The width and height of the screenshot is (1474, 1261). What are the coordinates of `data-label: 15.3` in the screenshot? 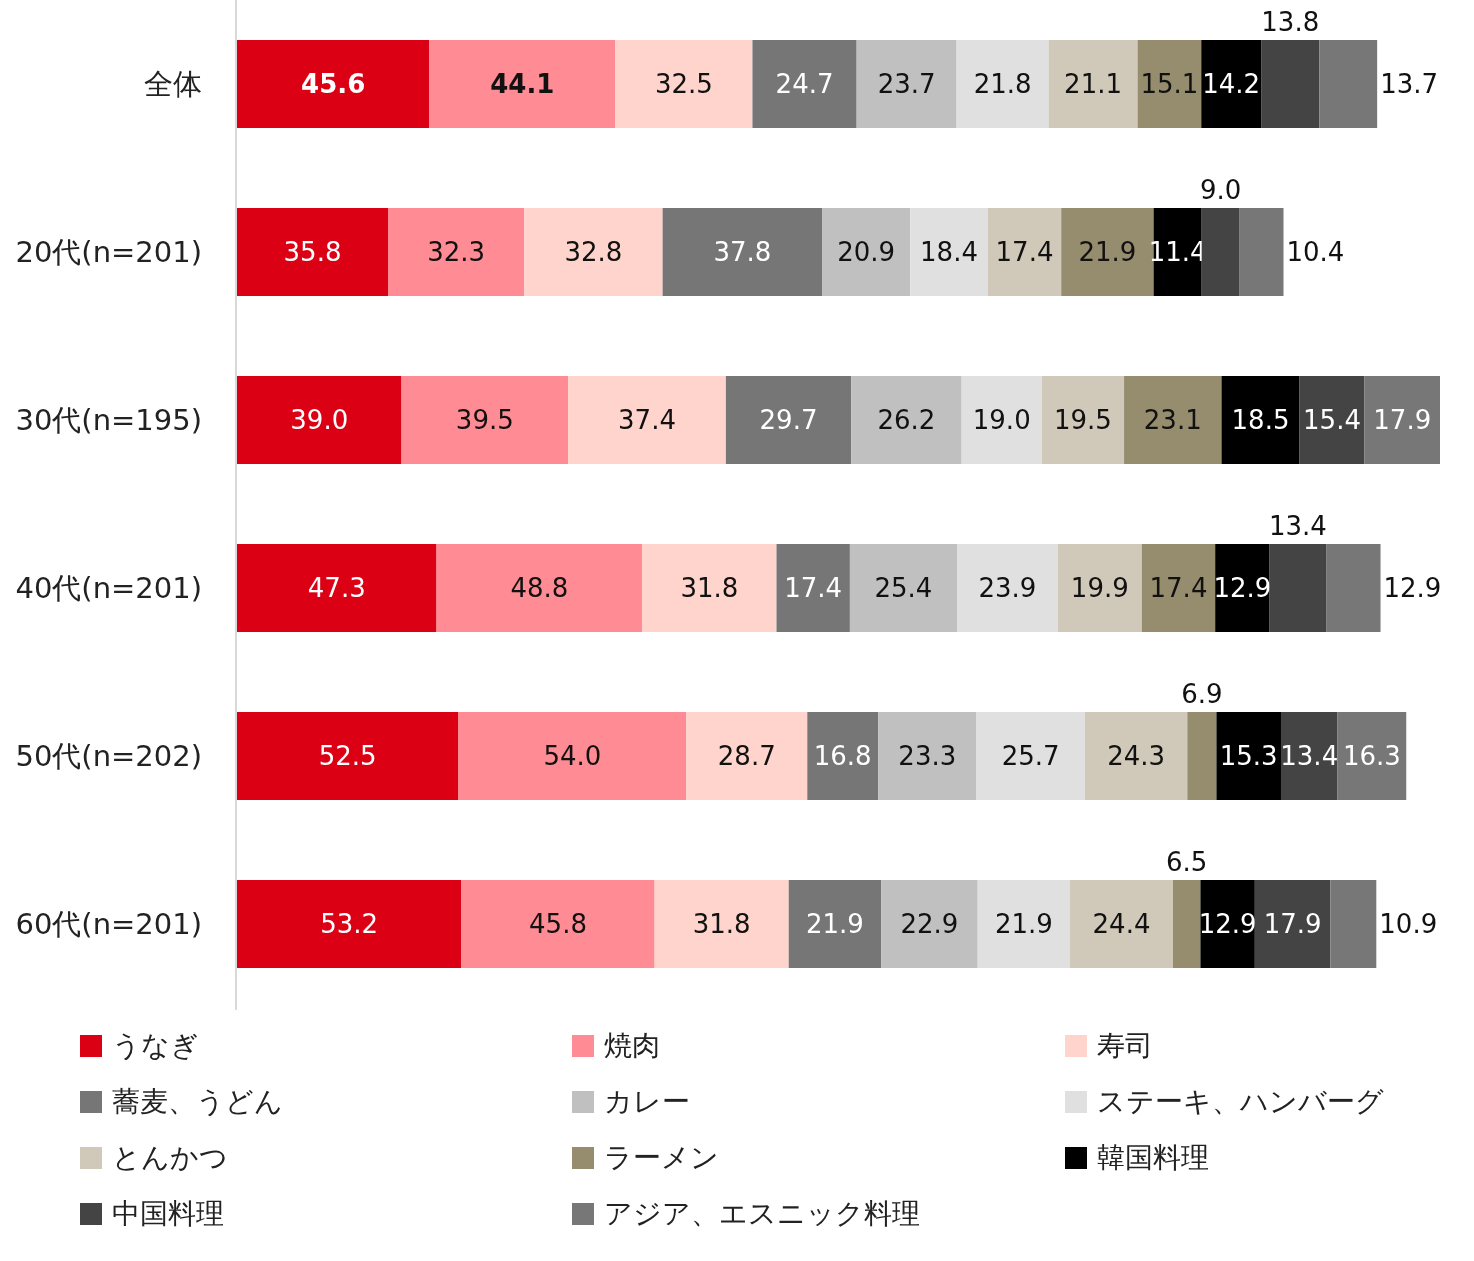 It's located at (1248, 756).